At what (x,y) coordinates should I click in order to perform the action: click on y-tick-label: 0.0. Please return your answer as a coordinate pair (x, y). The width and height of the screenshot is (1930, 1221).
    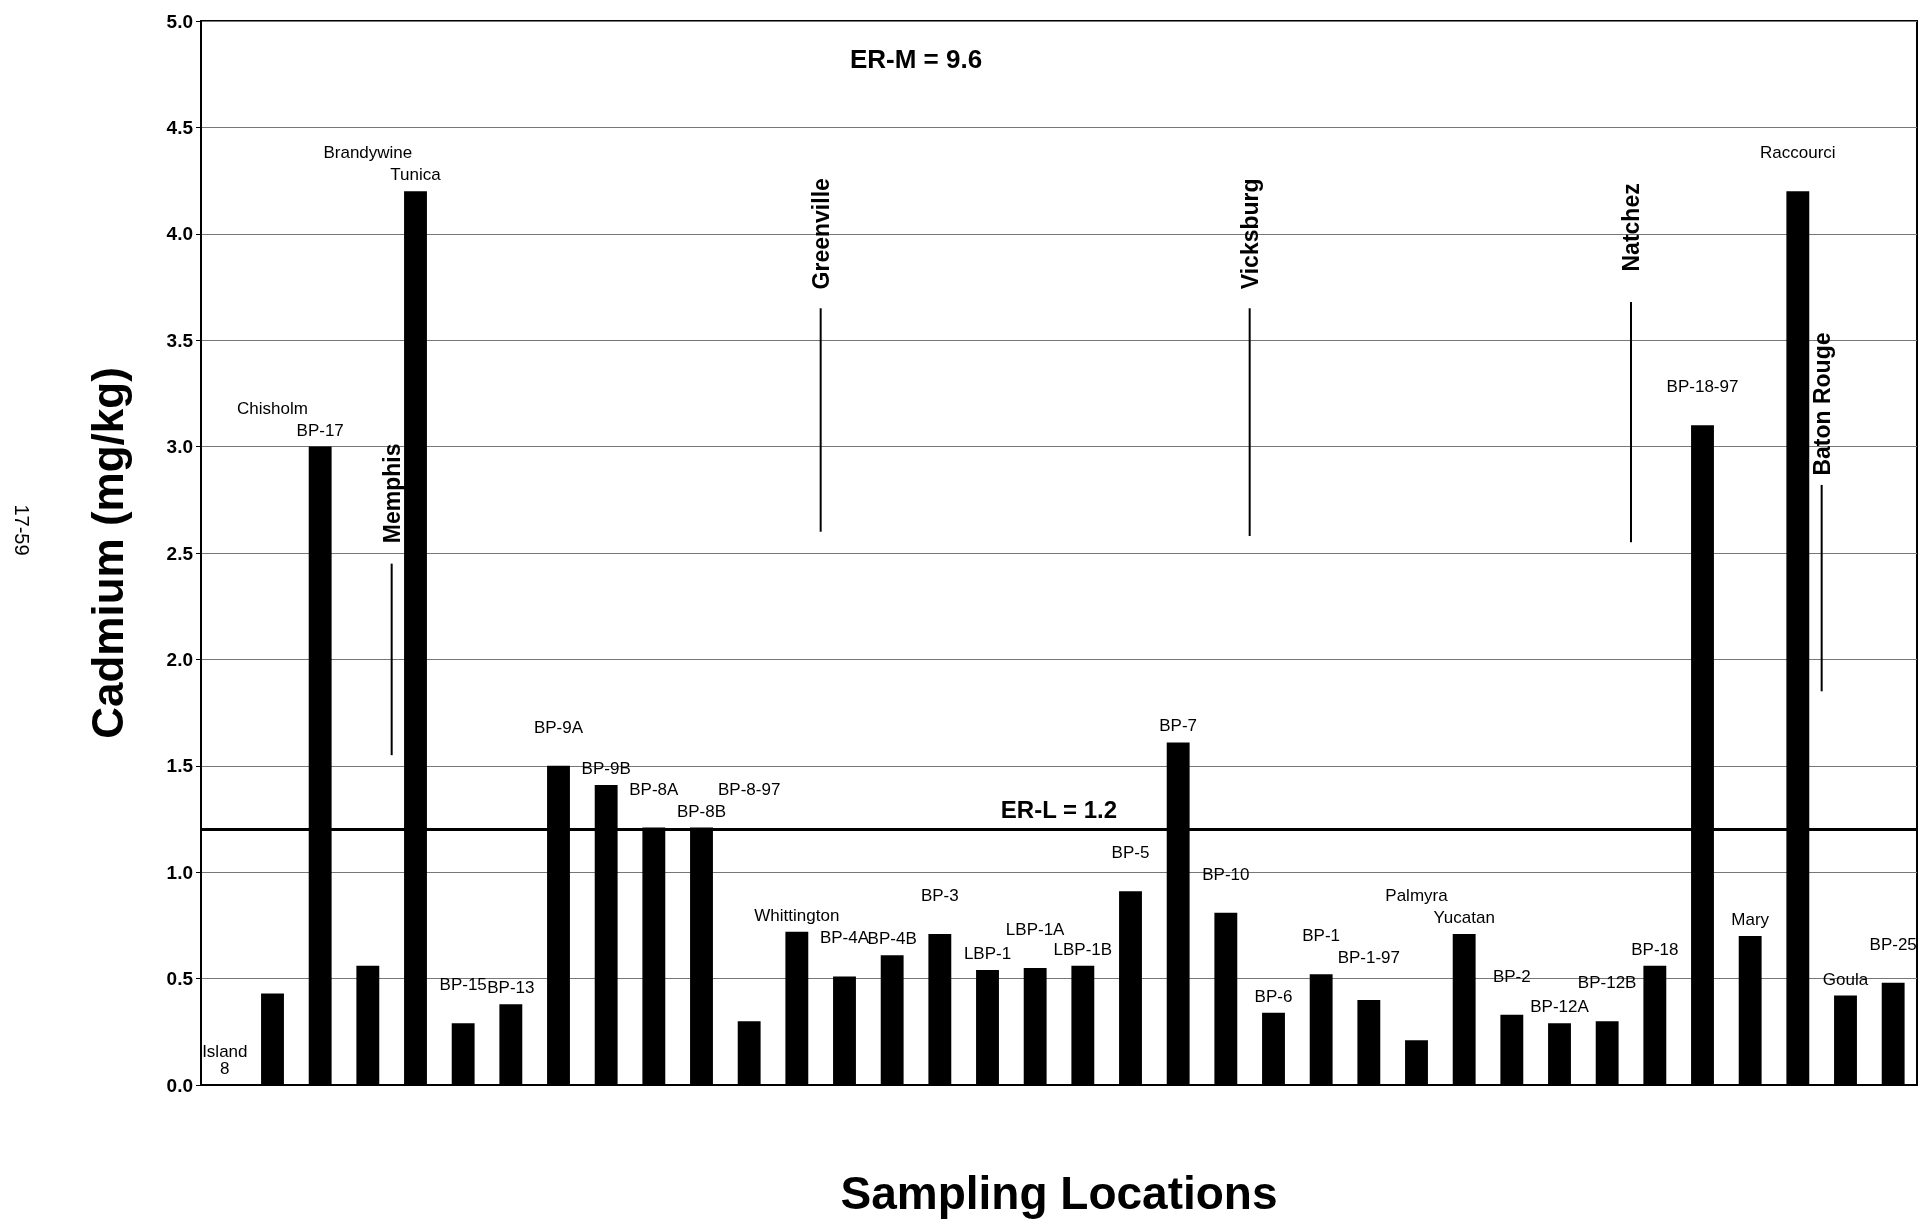
    Looking at the image, I should click on (179, 1085).